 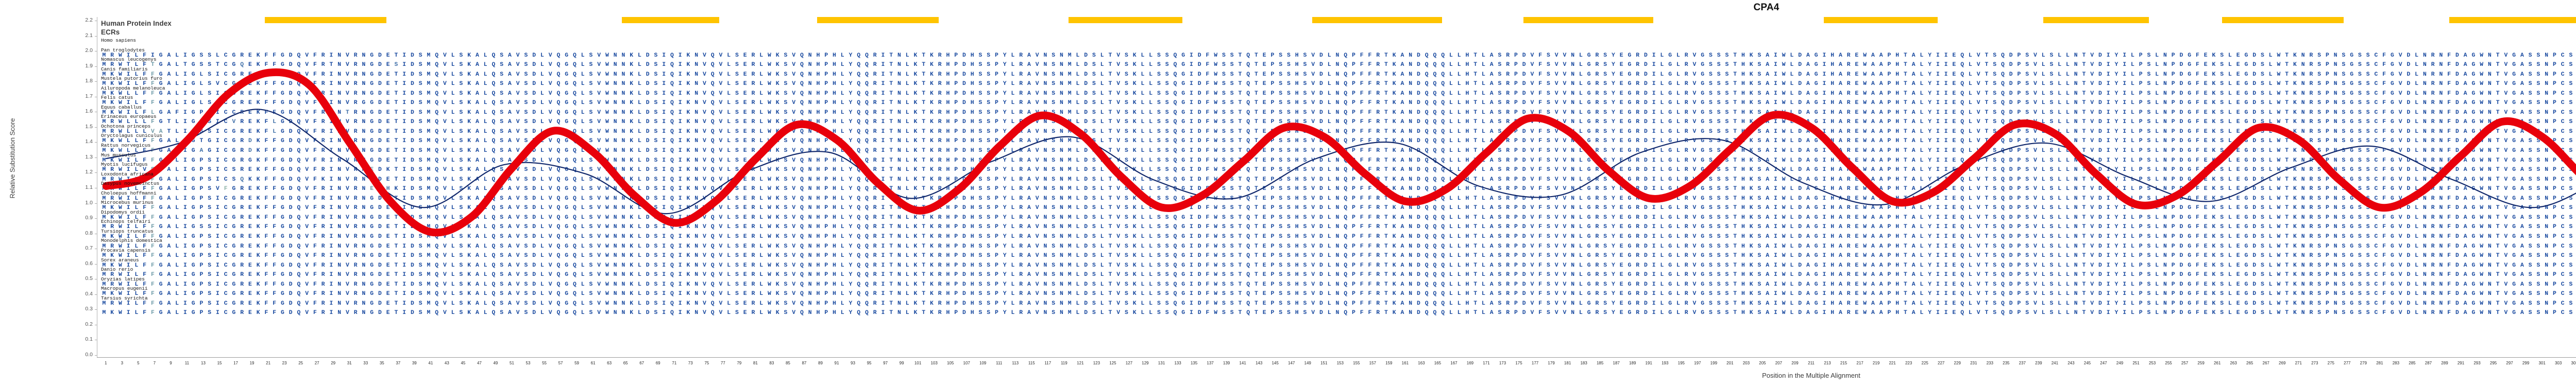 I want to click on ruler-tick: 17, so click(x=235, y=363).